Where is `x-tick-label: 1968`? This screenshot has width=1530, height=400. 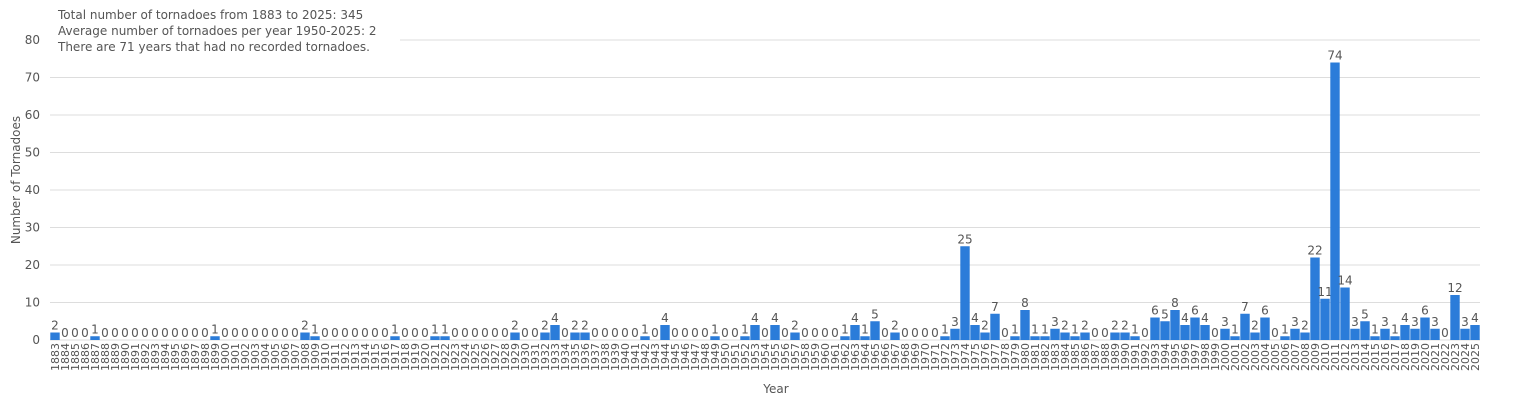 x-tick-label: 1968 is located at coordinates (905, 357).